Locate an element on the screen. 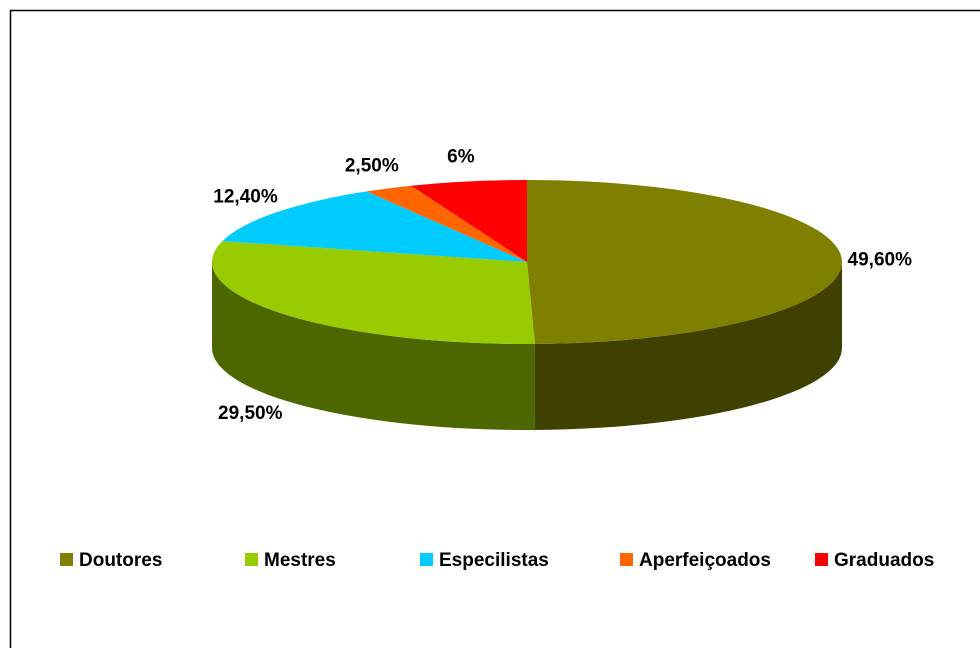 The image size is (980, 648). data-label: 2,50% is located at coordinates (372, 165).